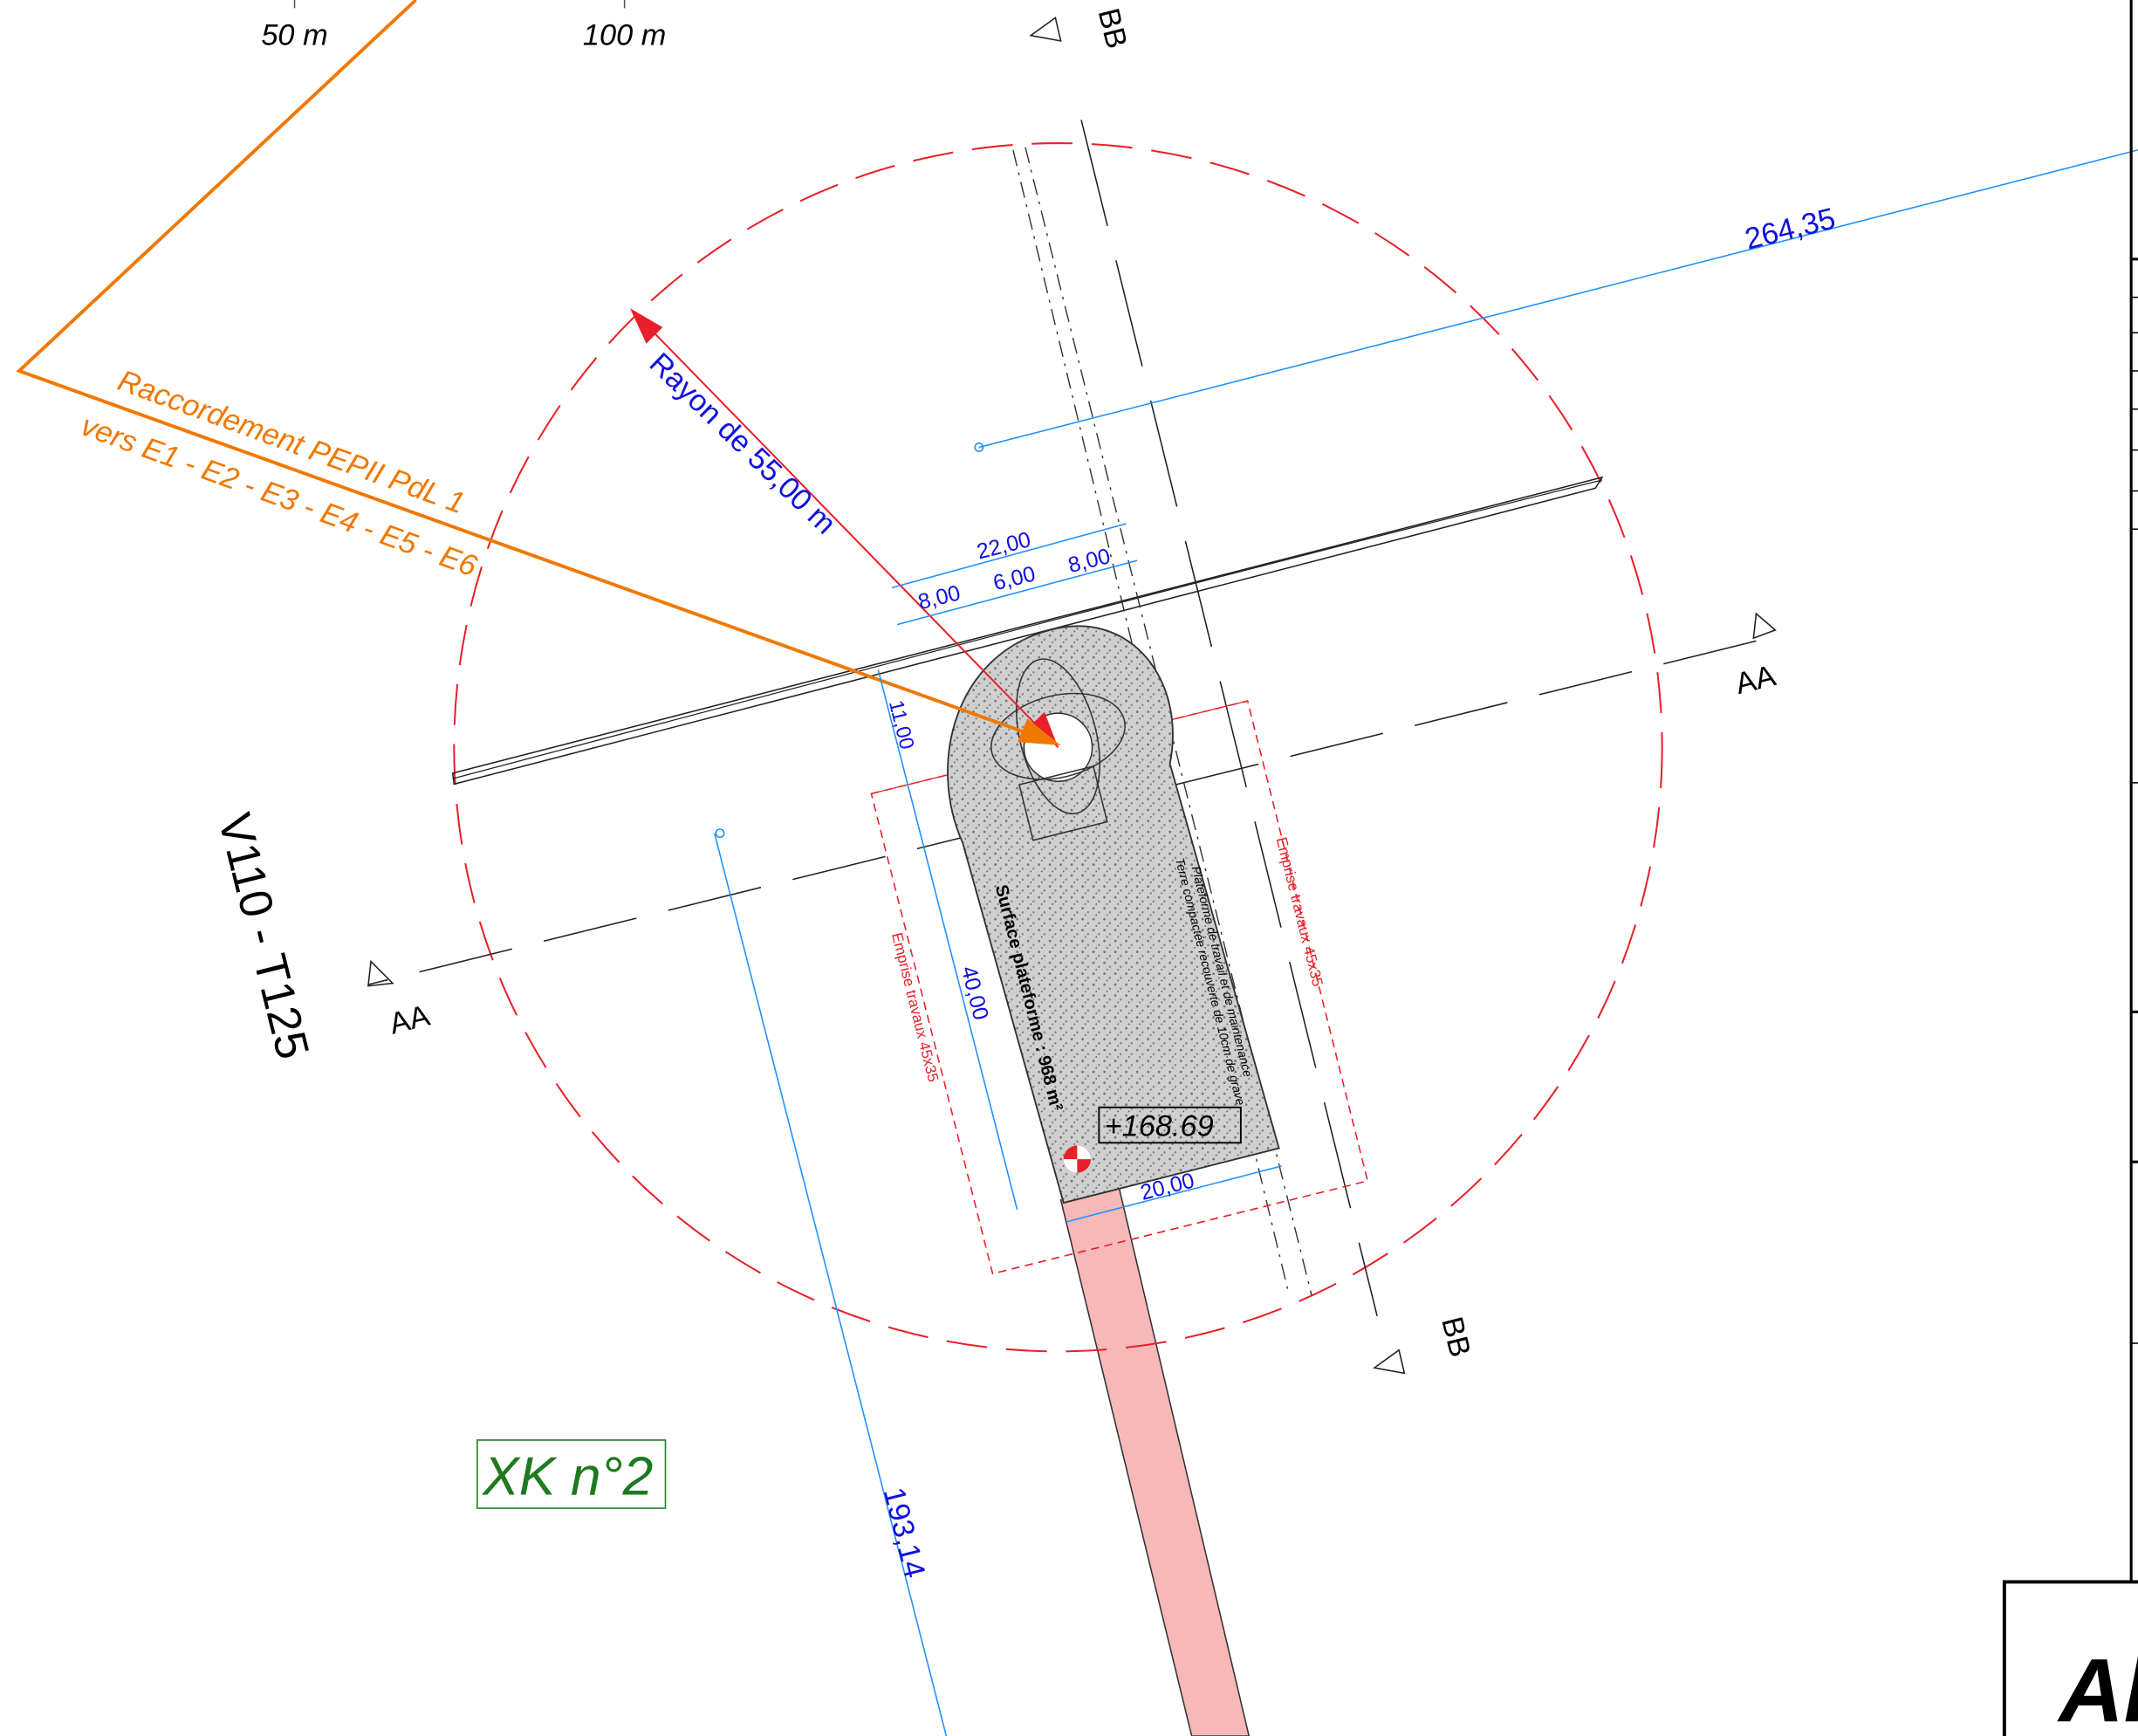 Image resolution: width=2138 pixels, height=1736 pixels. I want to click on dimension-193: 193,14, so click(904, 1533).